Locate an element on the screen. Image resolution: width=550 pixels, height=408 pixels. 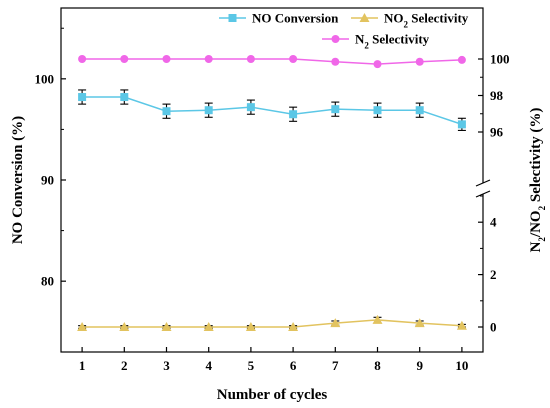
x-tick-label: 5 is located at coordinates (251, 365).